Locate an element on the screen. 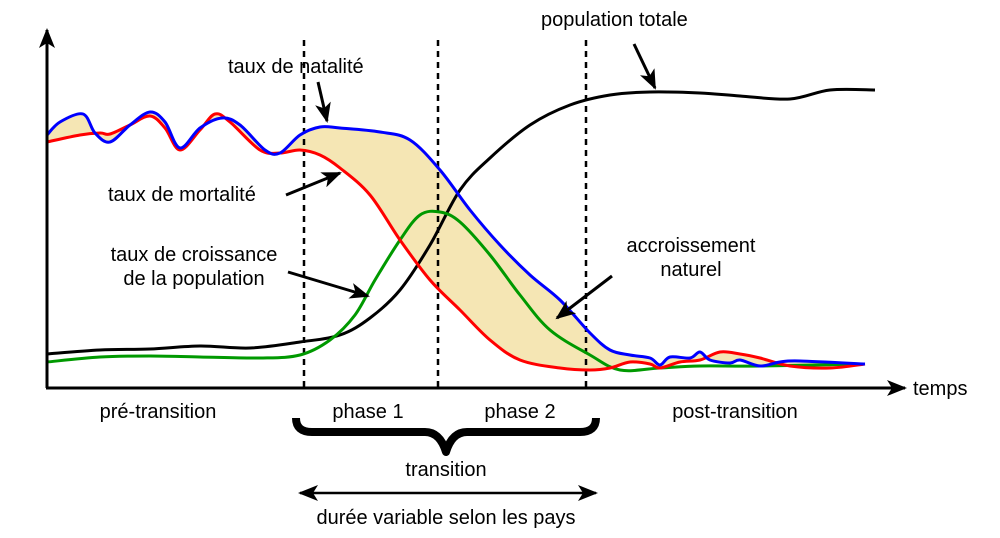  natural-increase-label-2: naturel is located at coordinates (690, 270).